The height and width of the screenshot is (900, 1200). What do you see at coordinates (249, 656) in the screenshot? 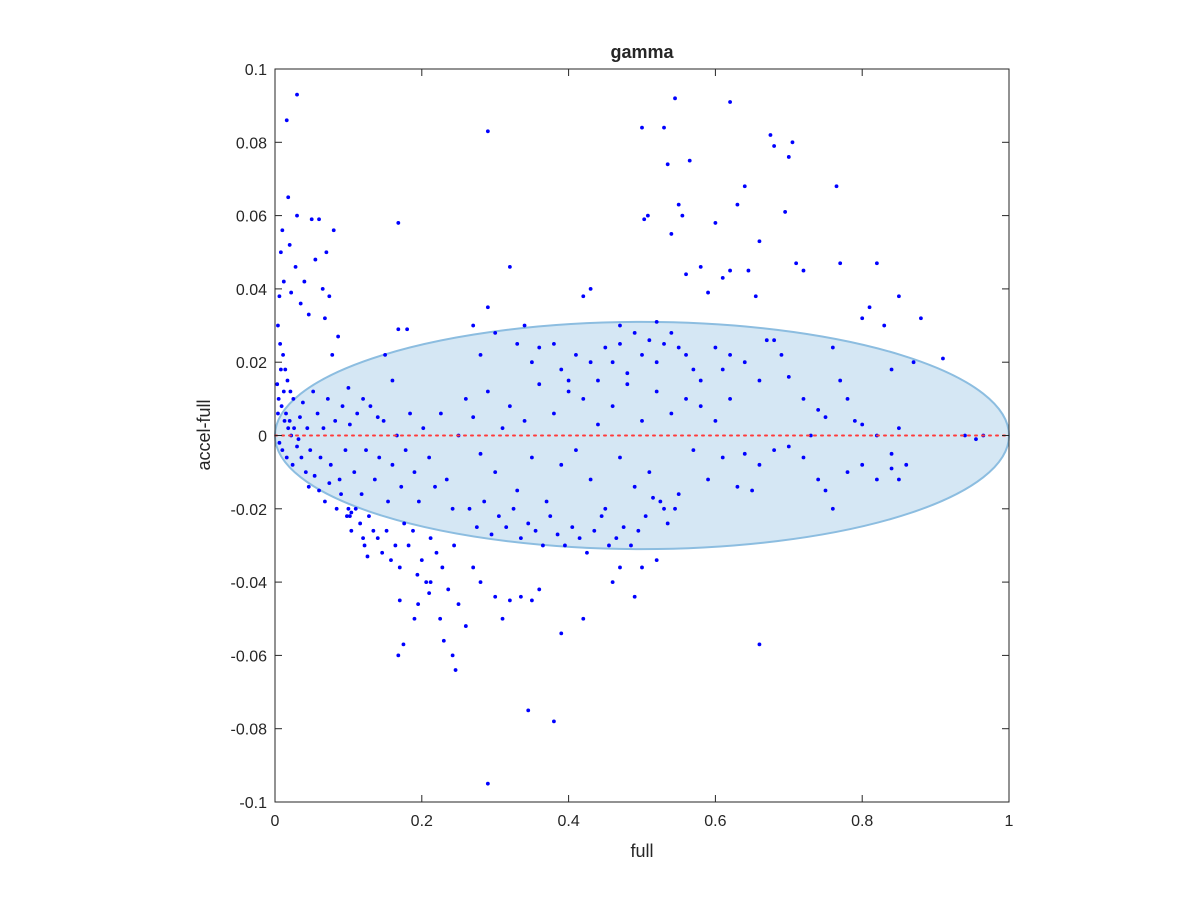
I see `y-tick-label: -0.06` at bounding box center [249, 656].